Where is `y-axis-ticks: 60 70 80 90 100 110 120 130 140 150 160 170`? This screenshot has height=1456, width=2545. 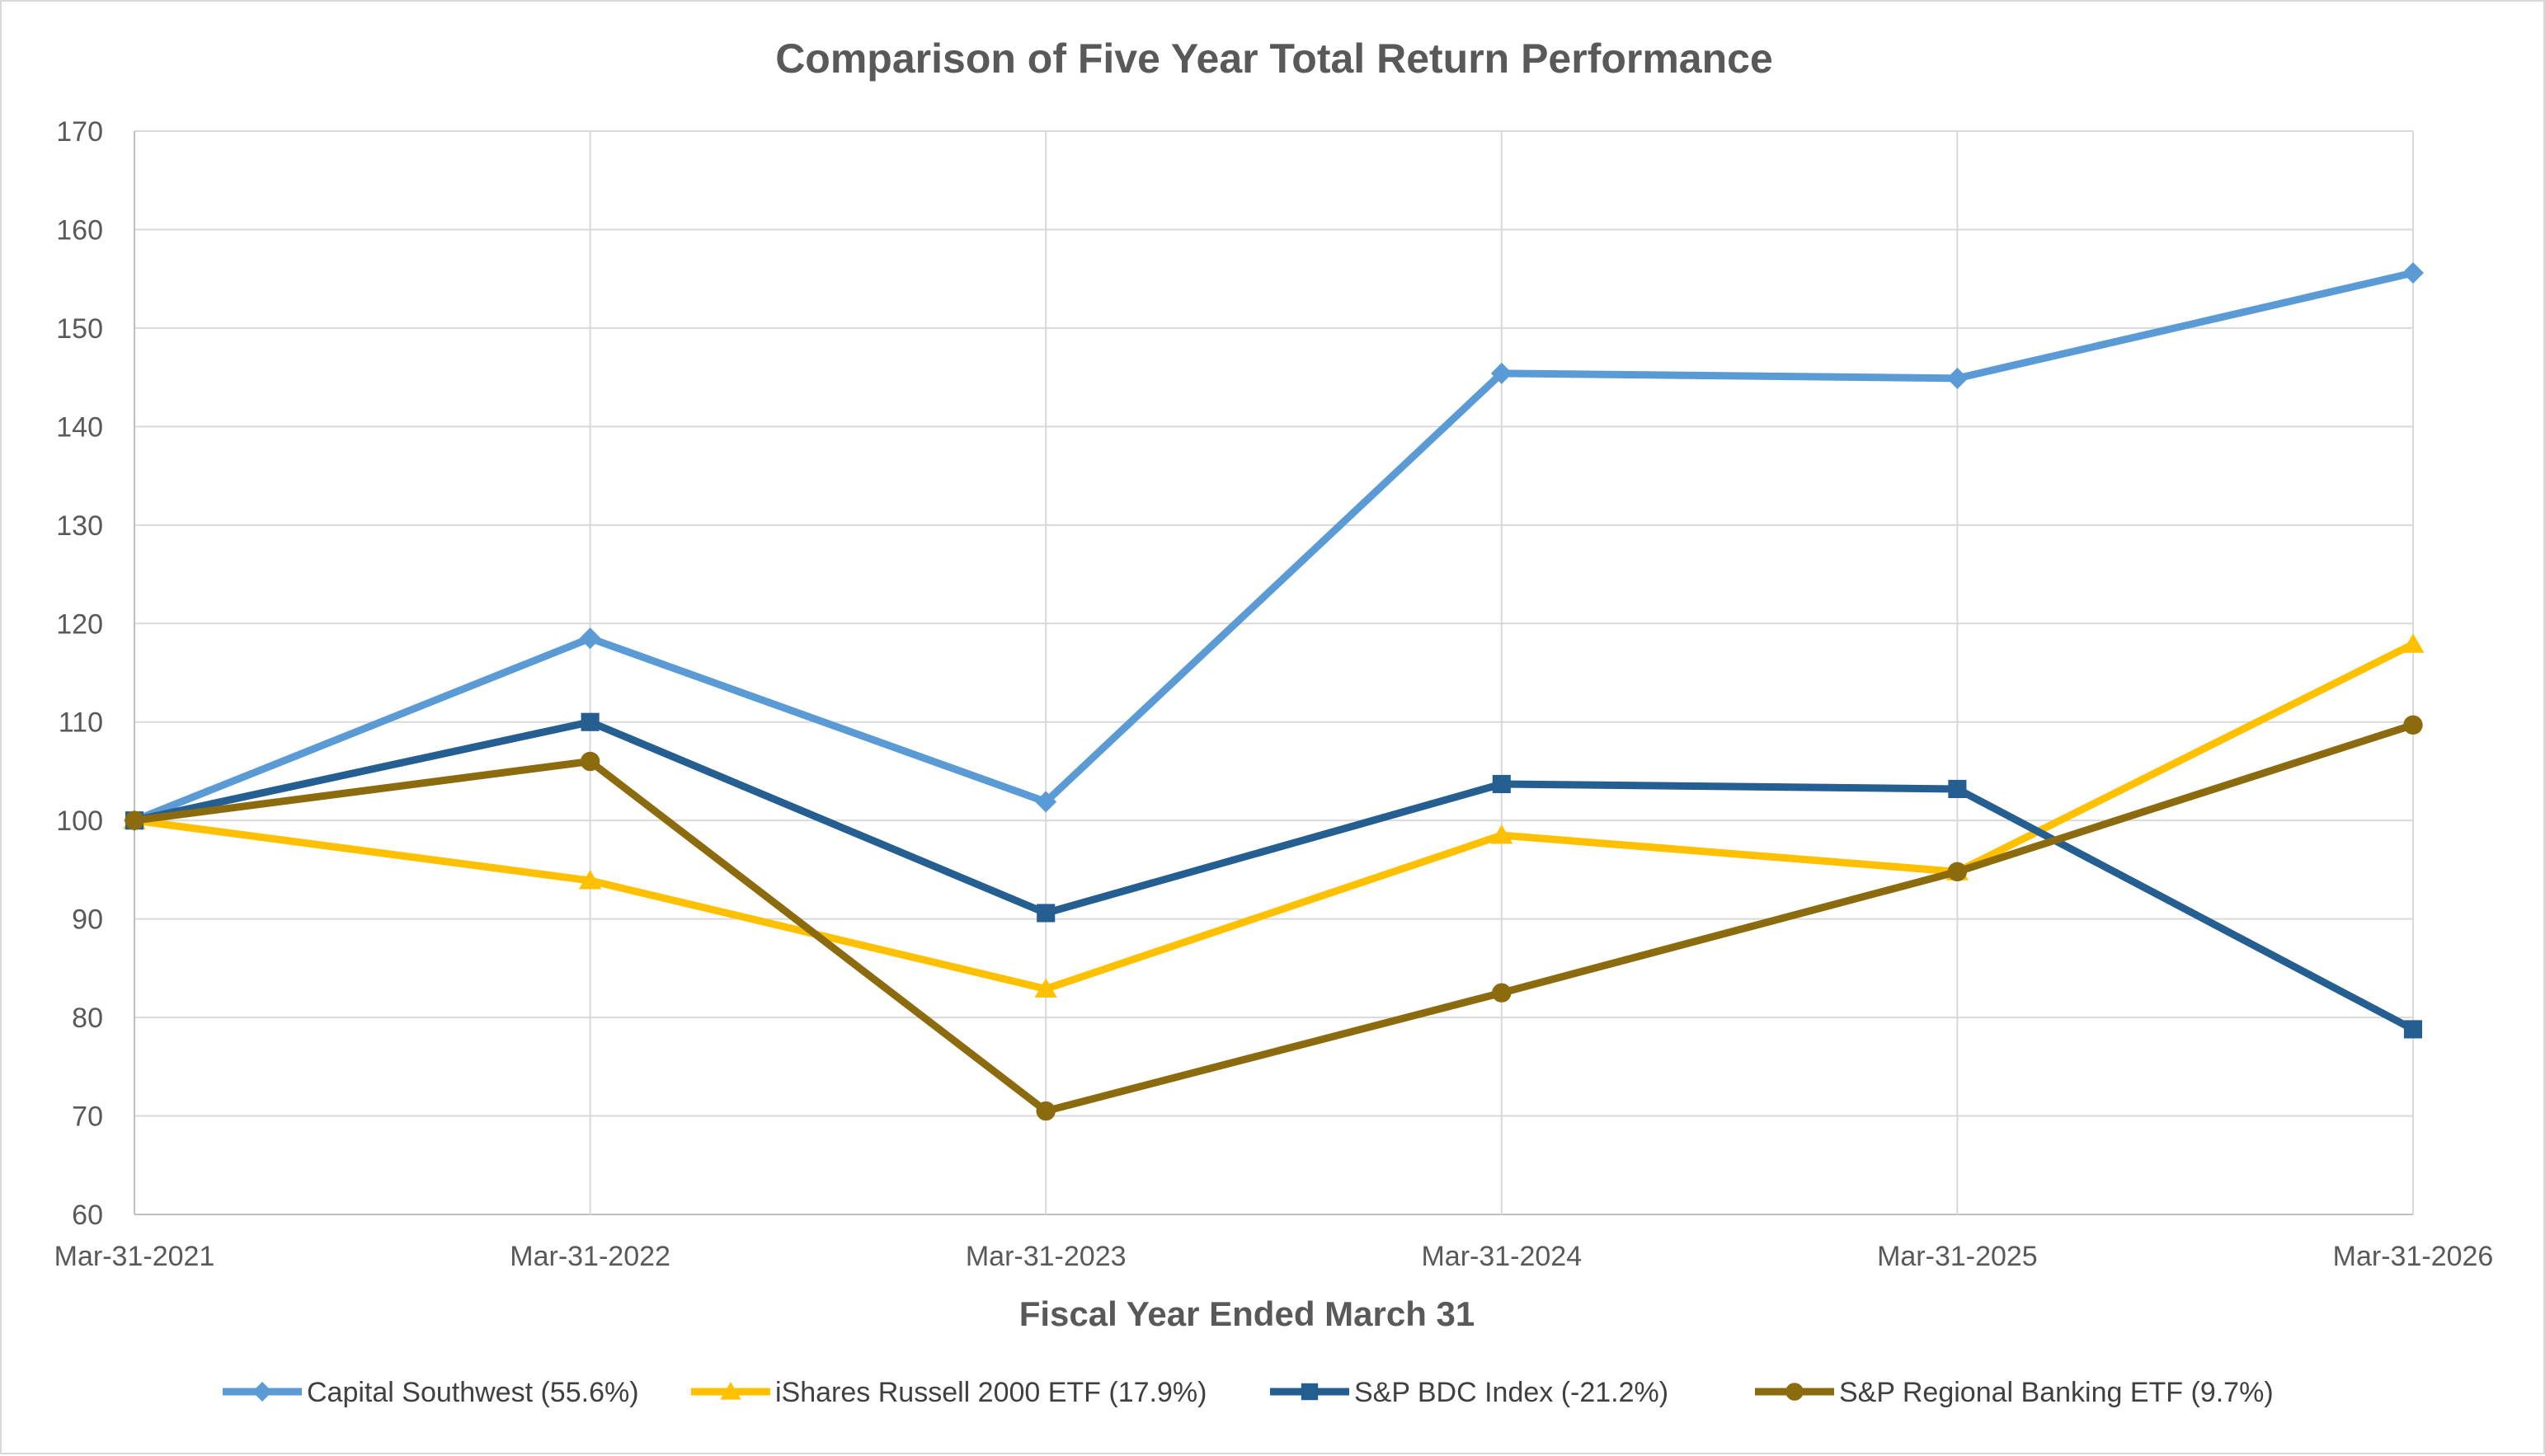
y-axis-ticks: 60 70 80 90 100 110 120 130 140 150 160 170 is located at coordinates (79, 673).